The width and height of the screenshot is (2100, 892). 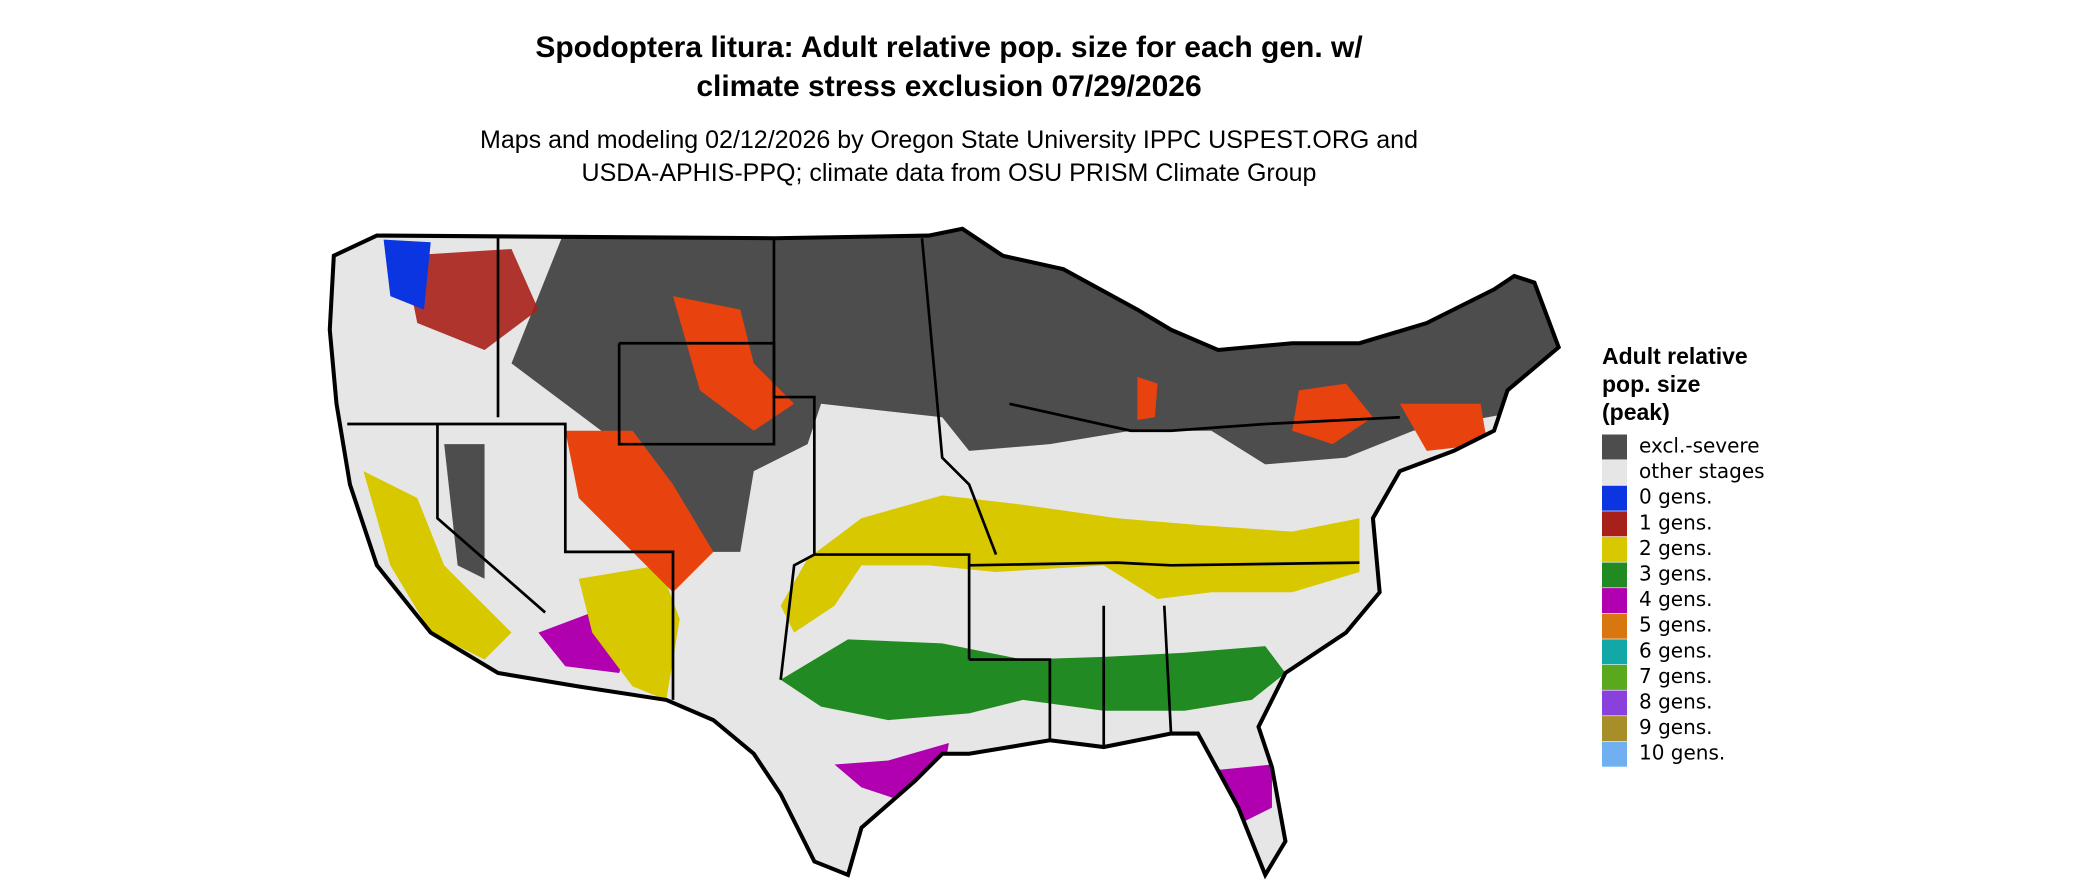 I want to click on legend-label: 4 gens., so click(x=1676, y=599).